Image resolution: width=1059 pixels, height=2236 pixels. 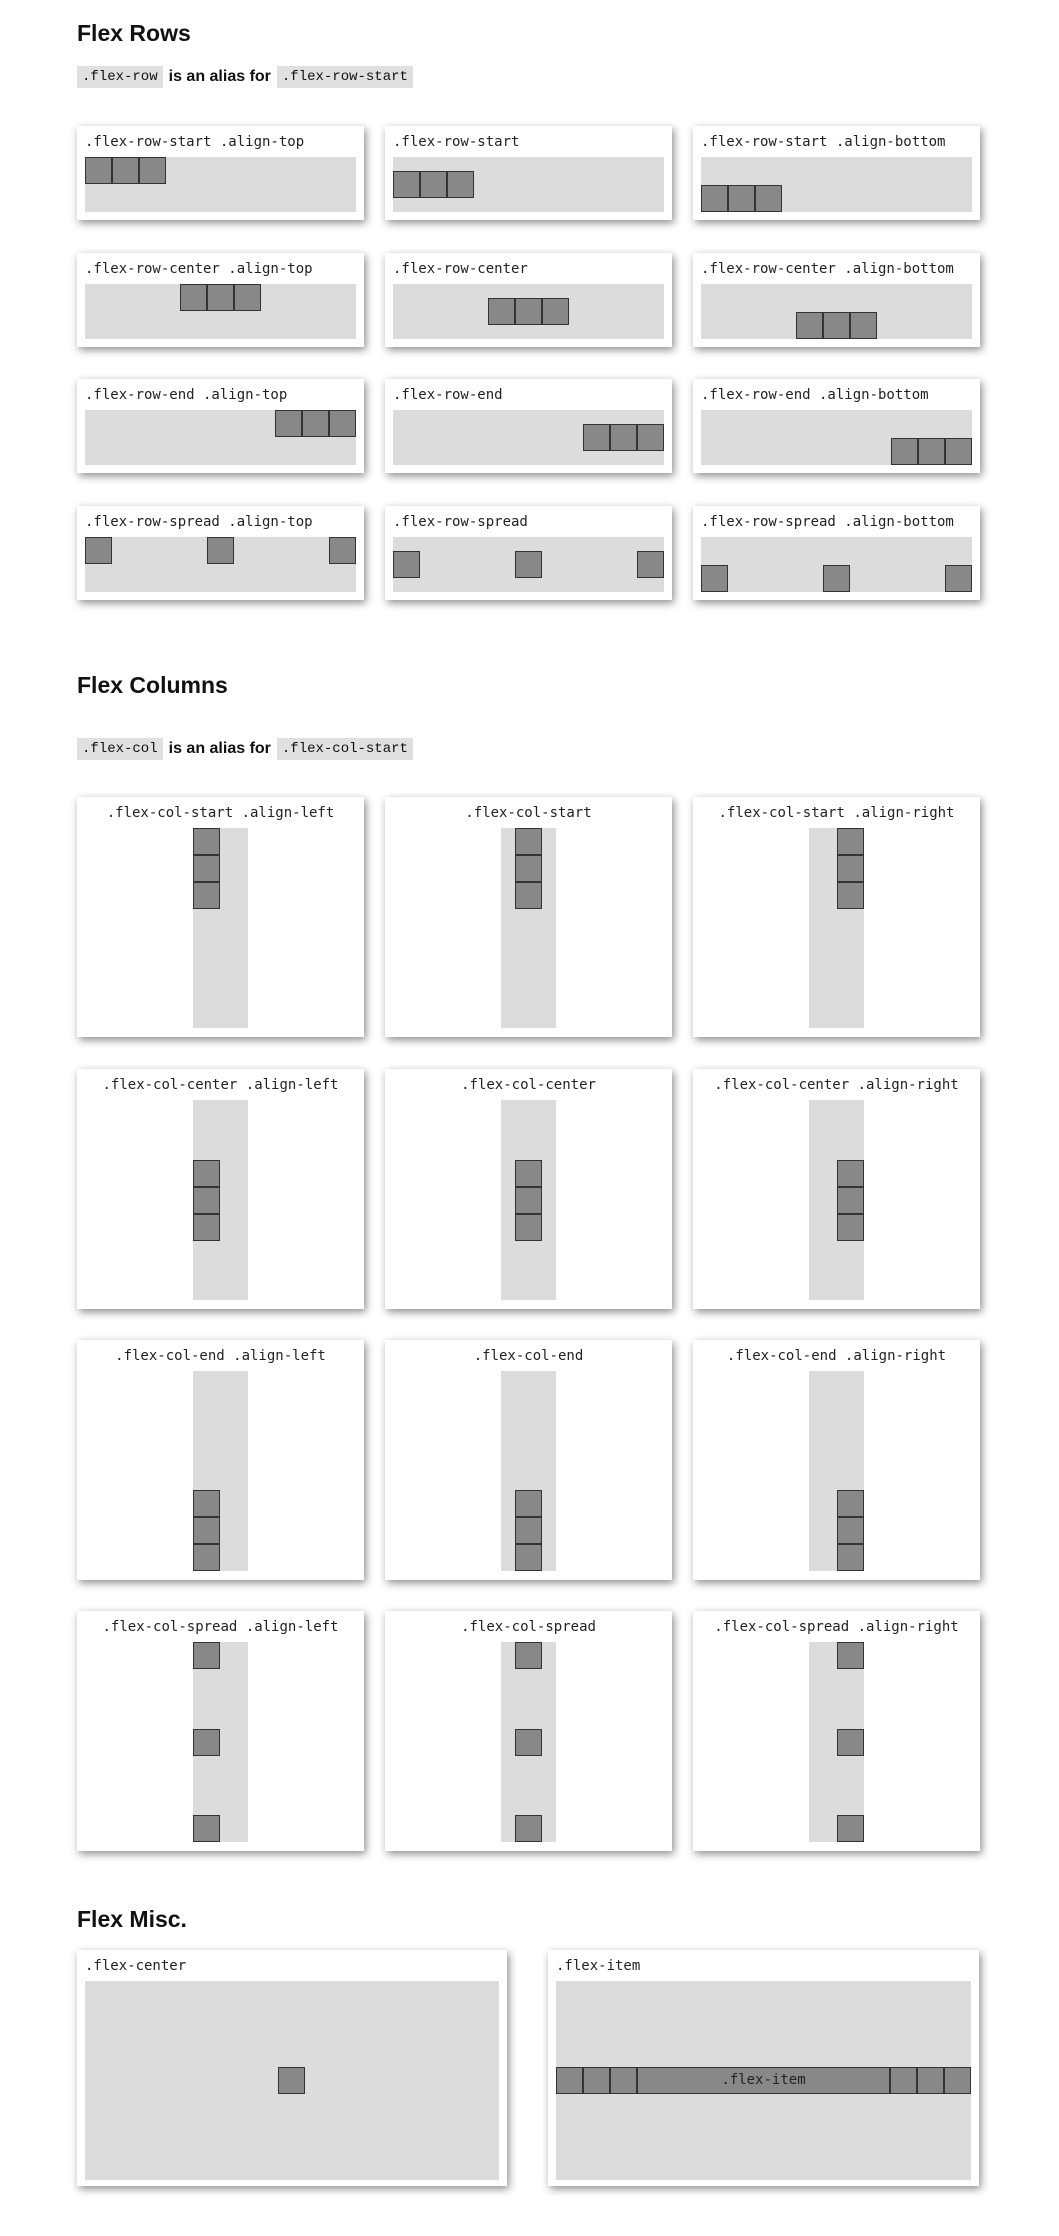 I want to click on demo-label: .flex-col-start .align-left, so click(x=220, y=813).